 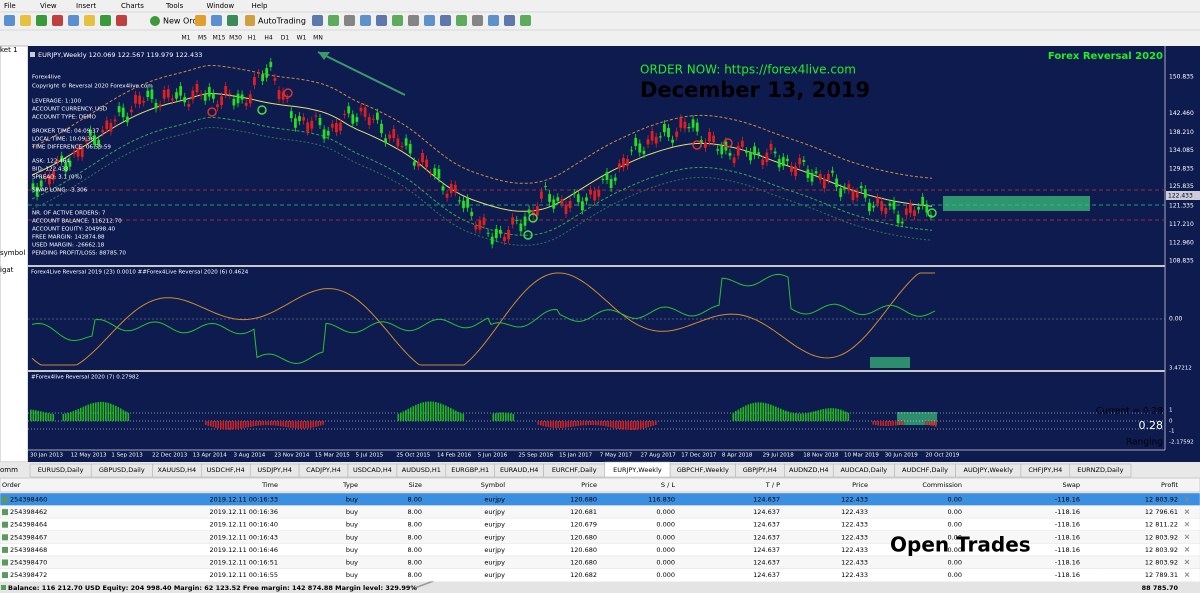 What do you see at coordinates (244, 575) in the screenshot?
I see `trade-cell: 2019.12.11 00:16:55` at bounding box center [244, 575].